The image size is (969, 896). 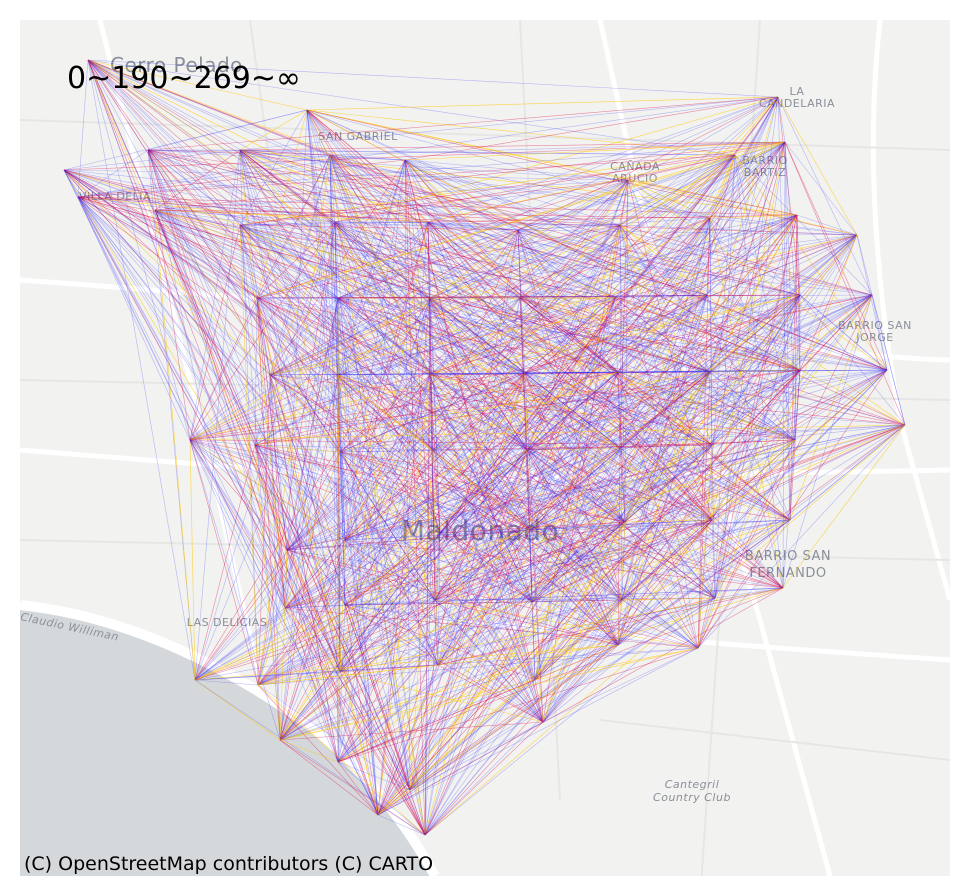 What do you see at coordinates (228, 864) in the screenshot?
I see `attribution: (C) OpenStreetMap contributors (C) CARTO` at bounding box center [228, 864].